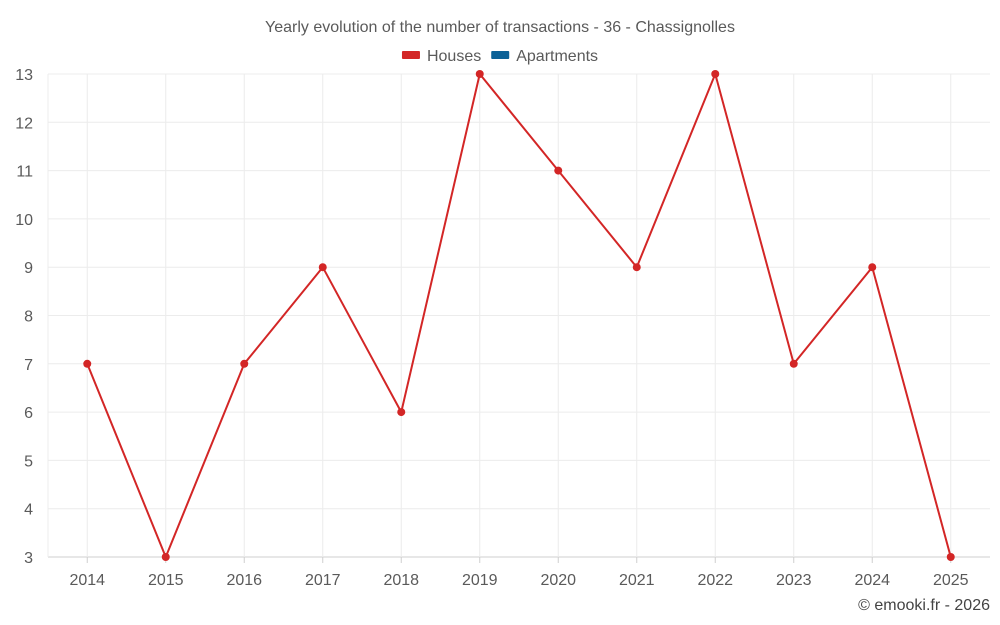 This screenshot has height=625, width=1000. Describe the element at coordinates (24, 172) in the screenshot. I see `y-tick-label: 11` at that location.